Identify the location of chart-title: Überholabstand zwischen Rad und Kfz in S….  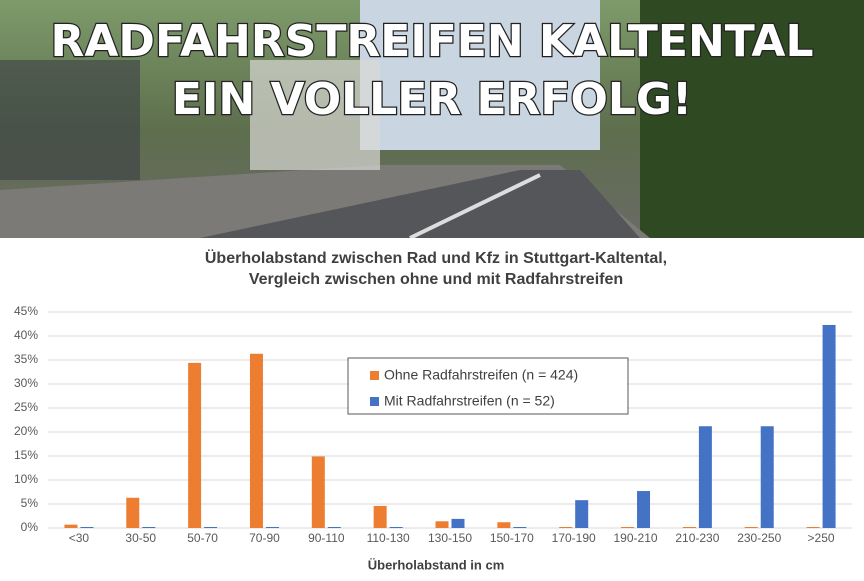
(436, 257).